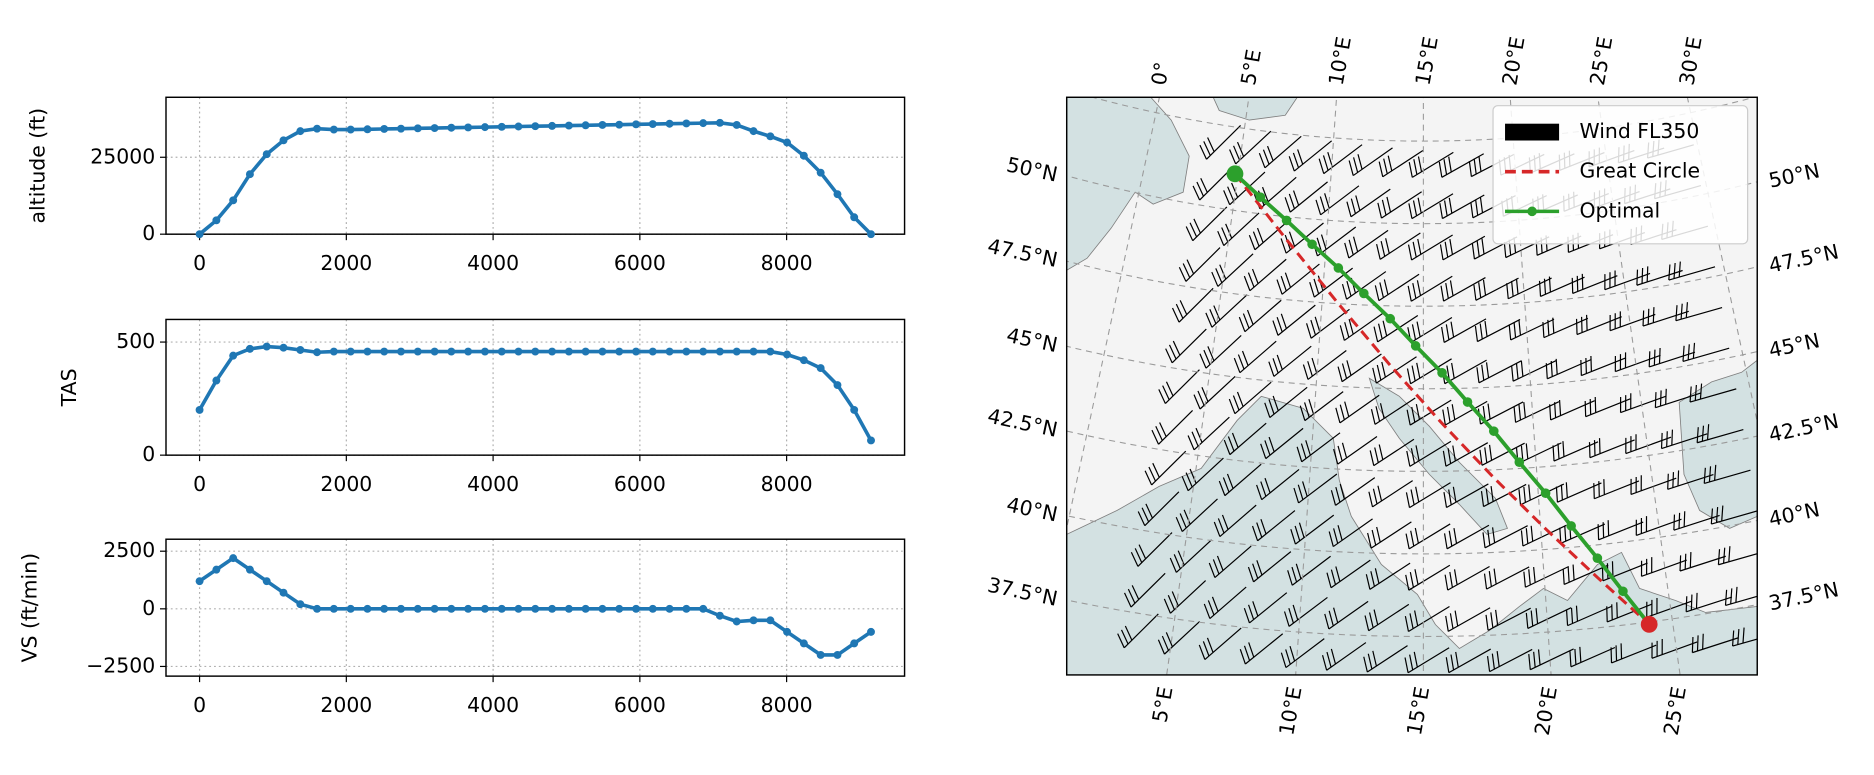 Image resolution: width=1874 pixels, height=775 pixels. Describe the element at coordinates (640, 263) in the screenshot. I see `x-tick-label: 6000` at that location.